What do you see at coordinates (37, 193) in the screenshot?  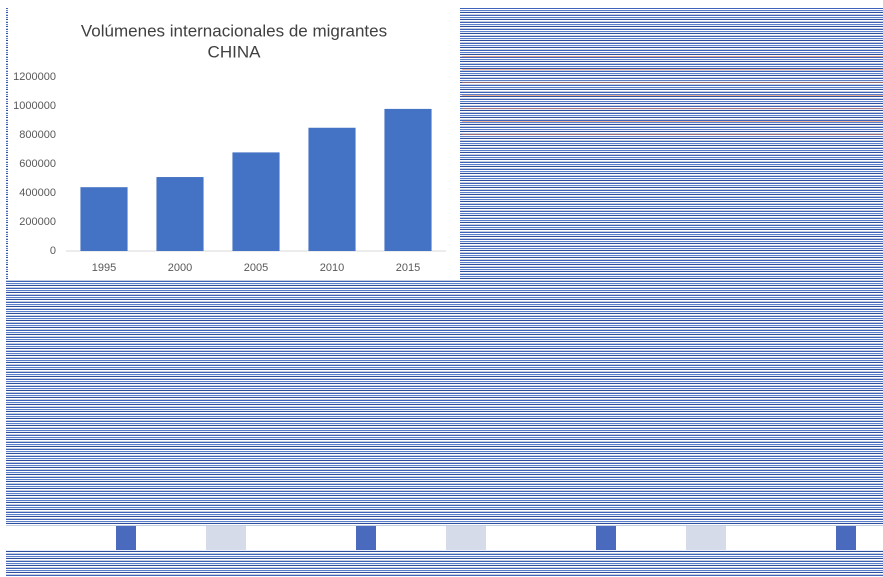 I see `y-tick-label: 400000` at bounding box center [37, 193].